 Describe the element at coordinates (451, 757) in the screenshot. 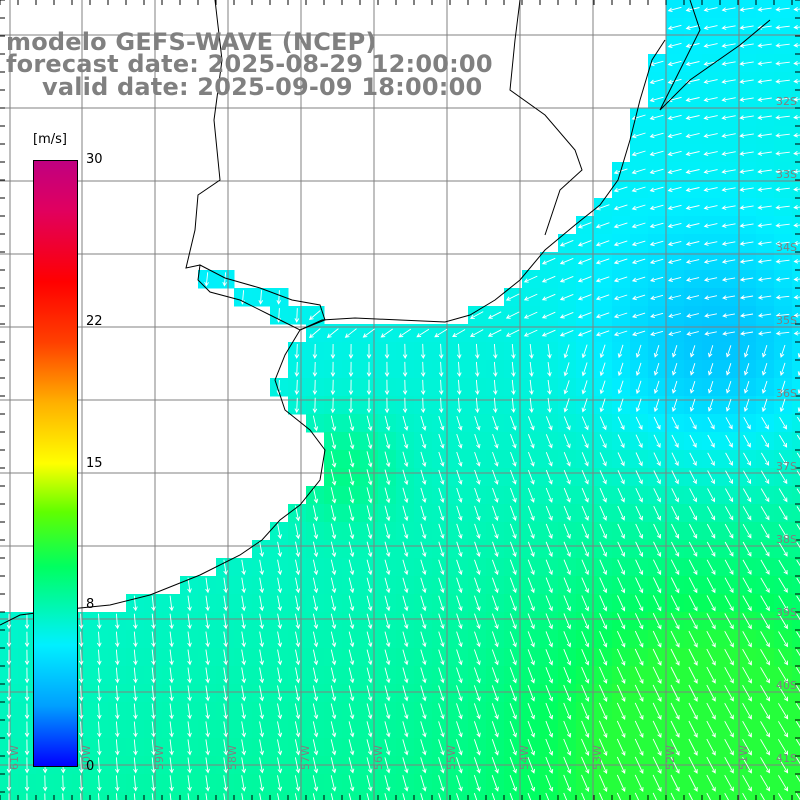

I see `lon-label: 55W` at that location.